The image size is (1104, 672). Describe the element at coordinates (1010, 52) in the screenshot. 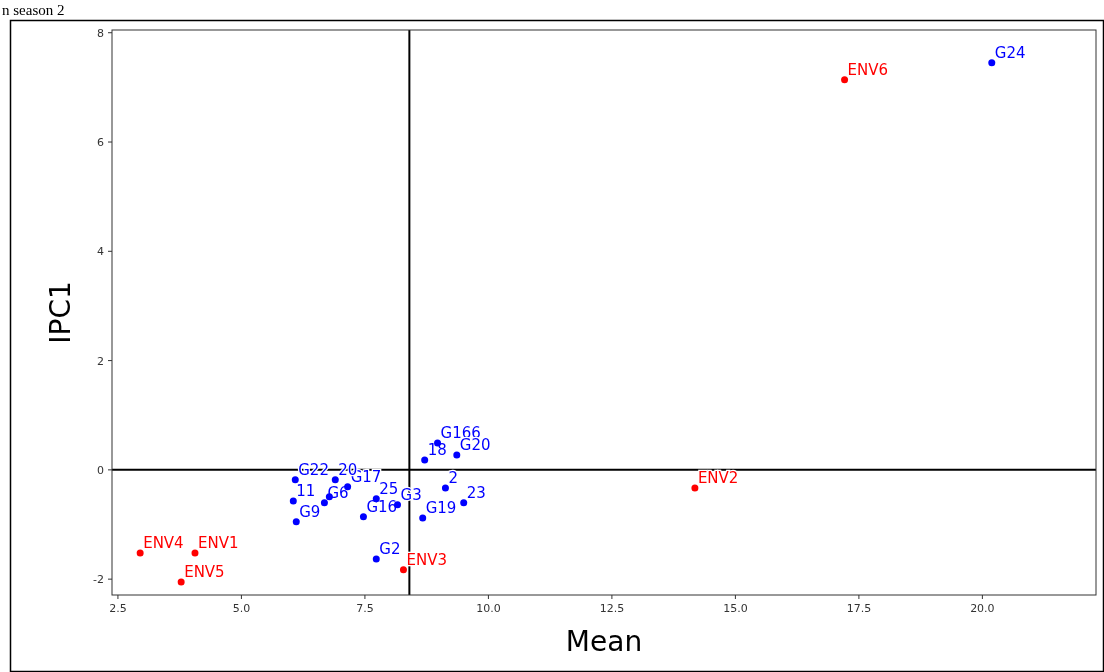

I see `annotation: G24` at that location.